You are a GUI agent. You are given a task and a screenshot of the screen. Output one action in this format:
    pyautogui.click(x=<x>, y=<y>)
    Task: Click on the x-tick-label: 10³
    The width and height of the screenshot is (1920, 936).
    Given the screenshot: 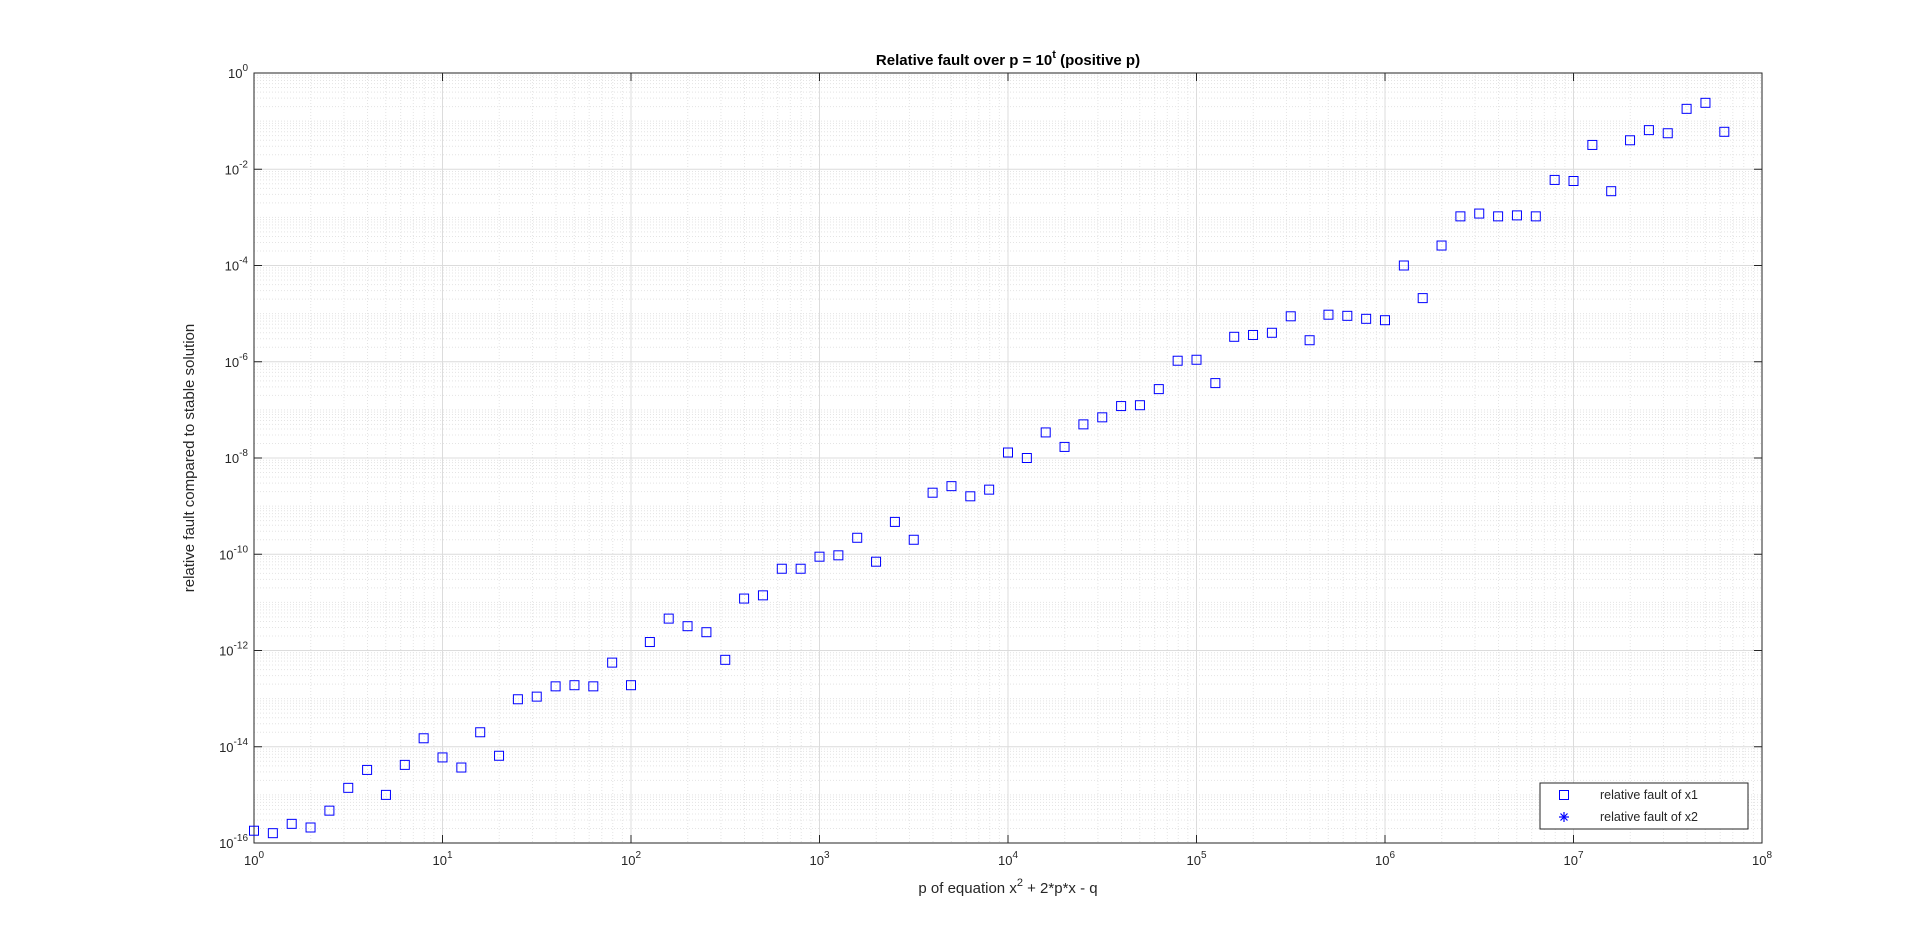 What is the action you would take?
    pyautogui.click(x=819, y=859)
    